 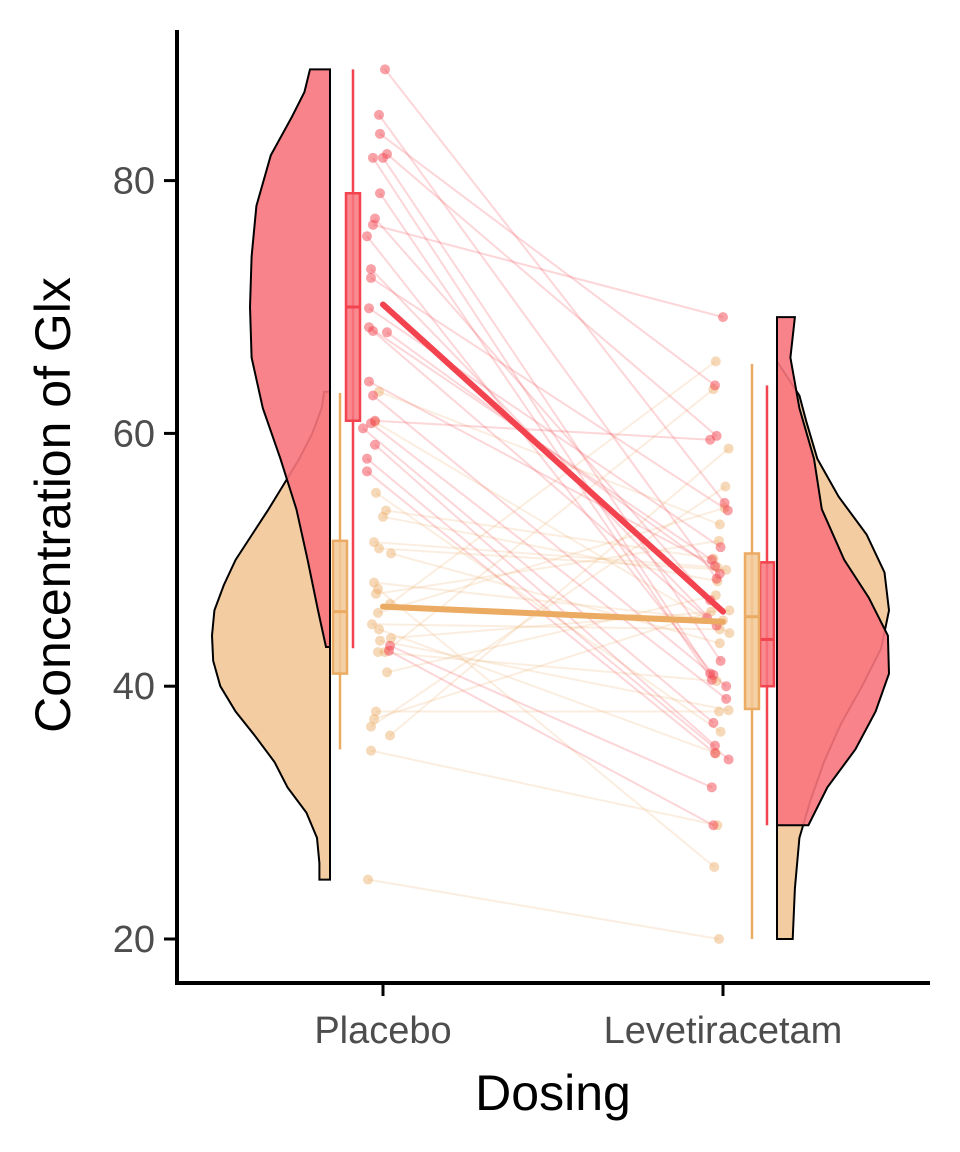 What do you see at coordinates (134, 687) in the screenshot?
I see `y-tick-label: 40` at bounding box center [134, 687].